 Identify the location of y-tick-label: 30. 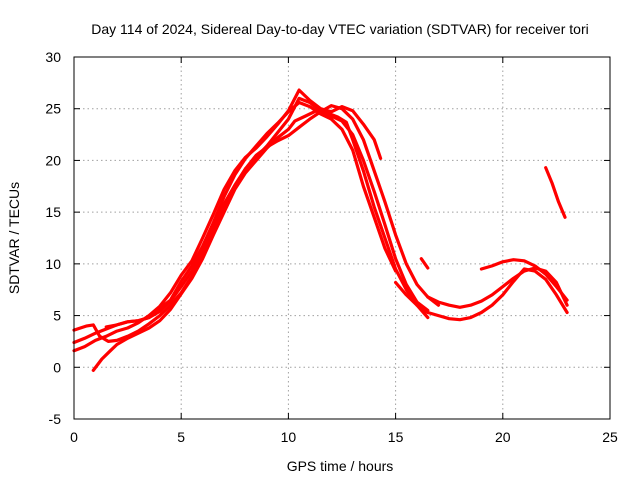
(53, 57).